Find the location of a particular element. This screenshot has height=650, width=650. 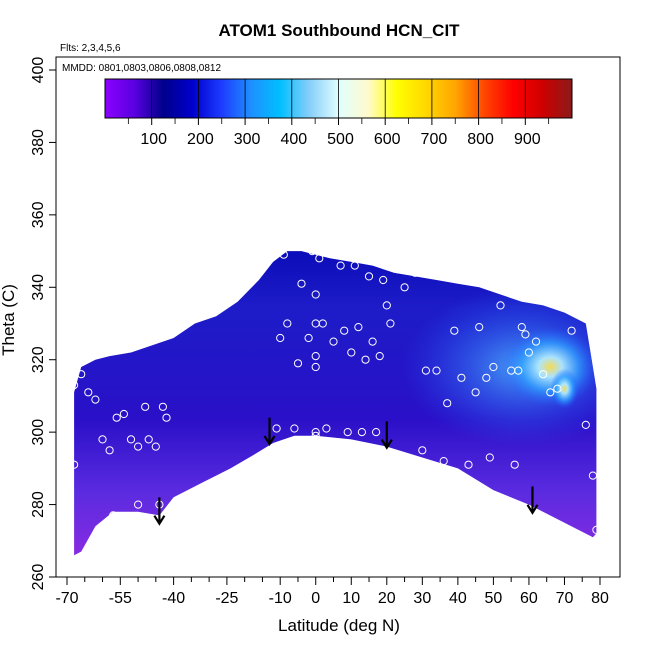

y-axis-label: Theta (C) is located at coordinates (9, 320).